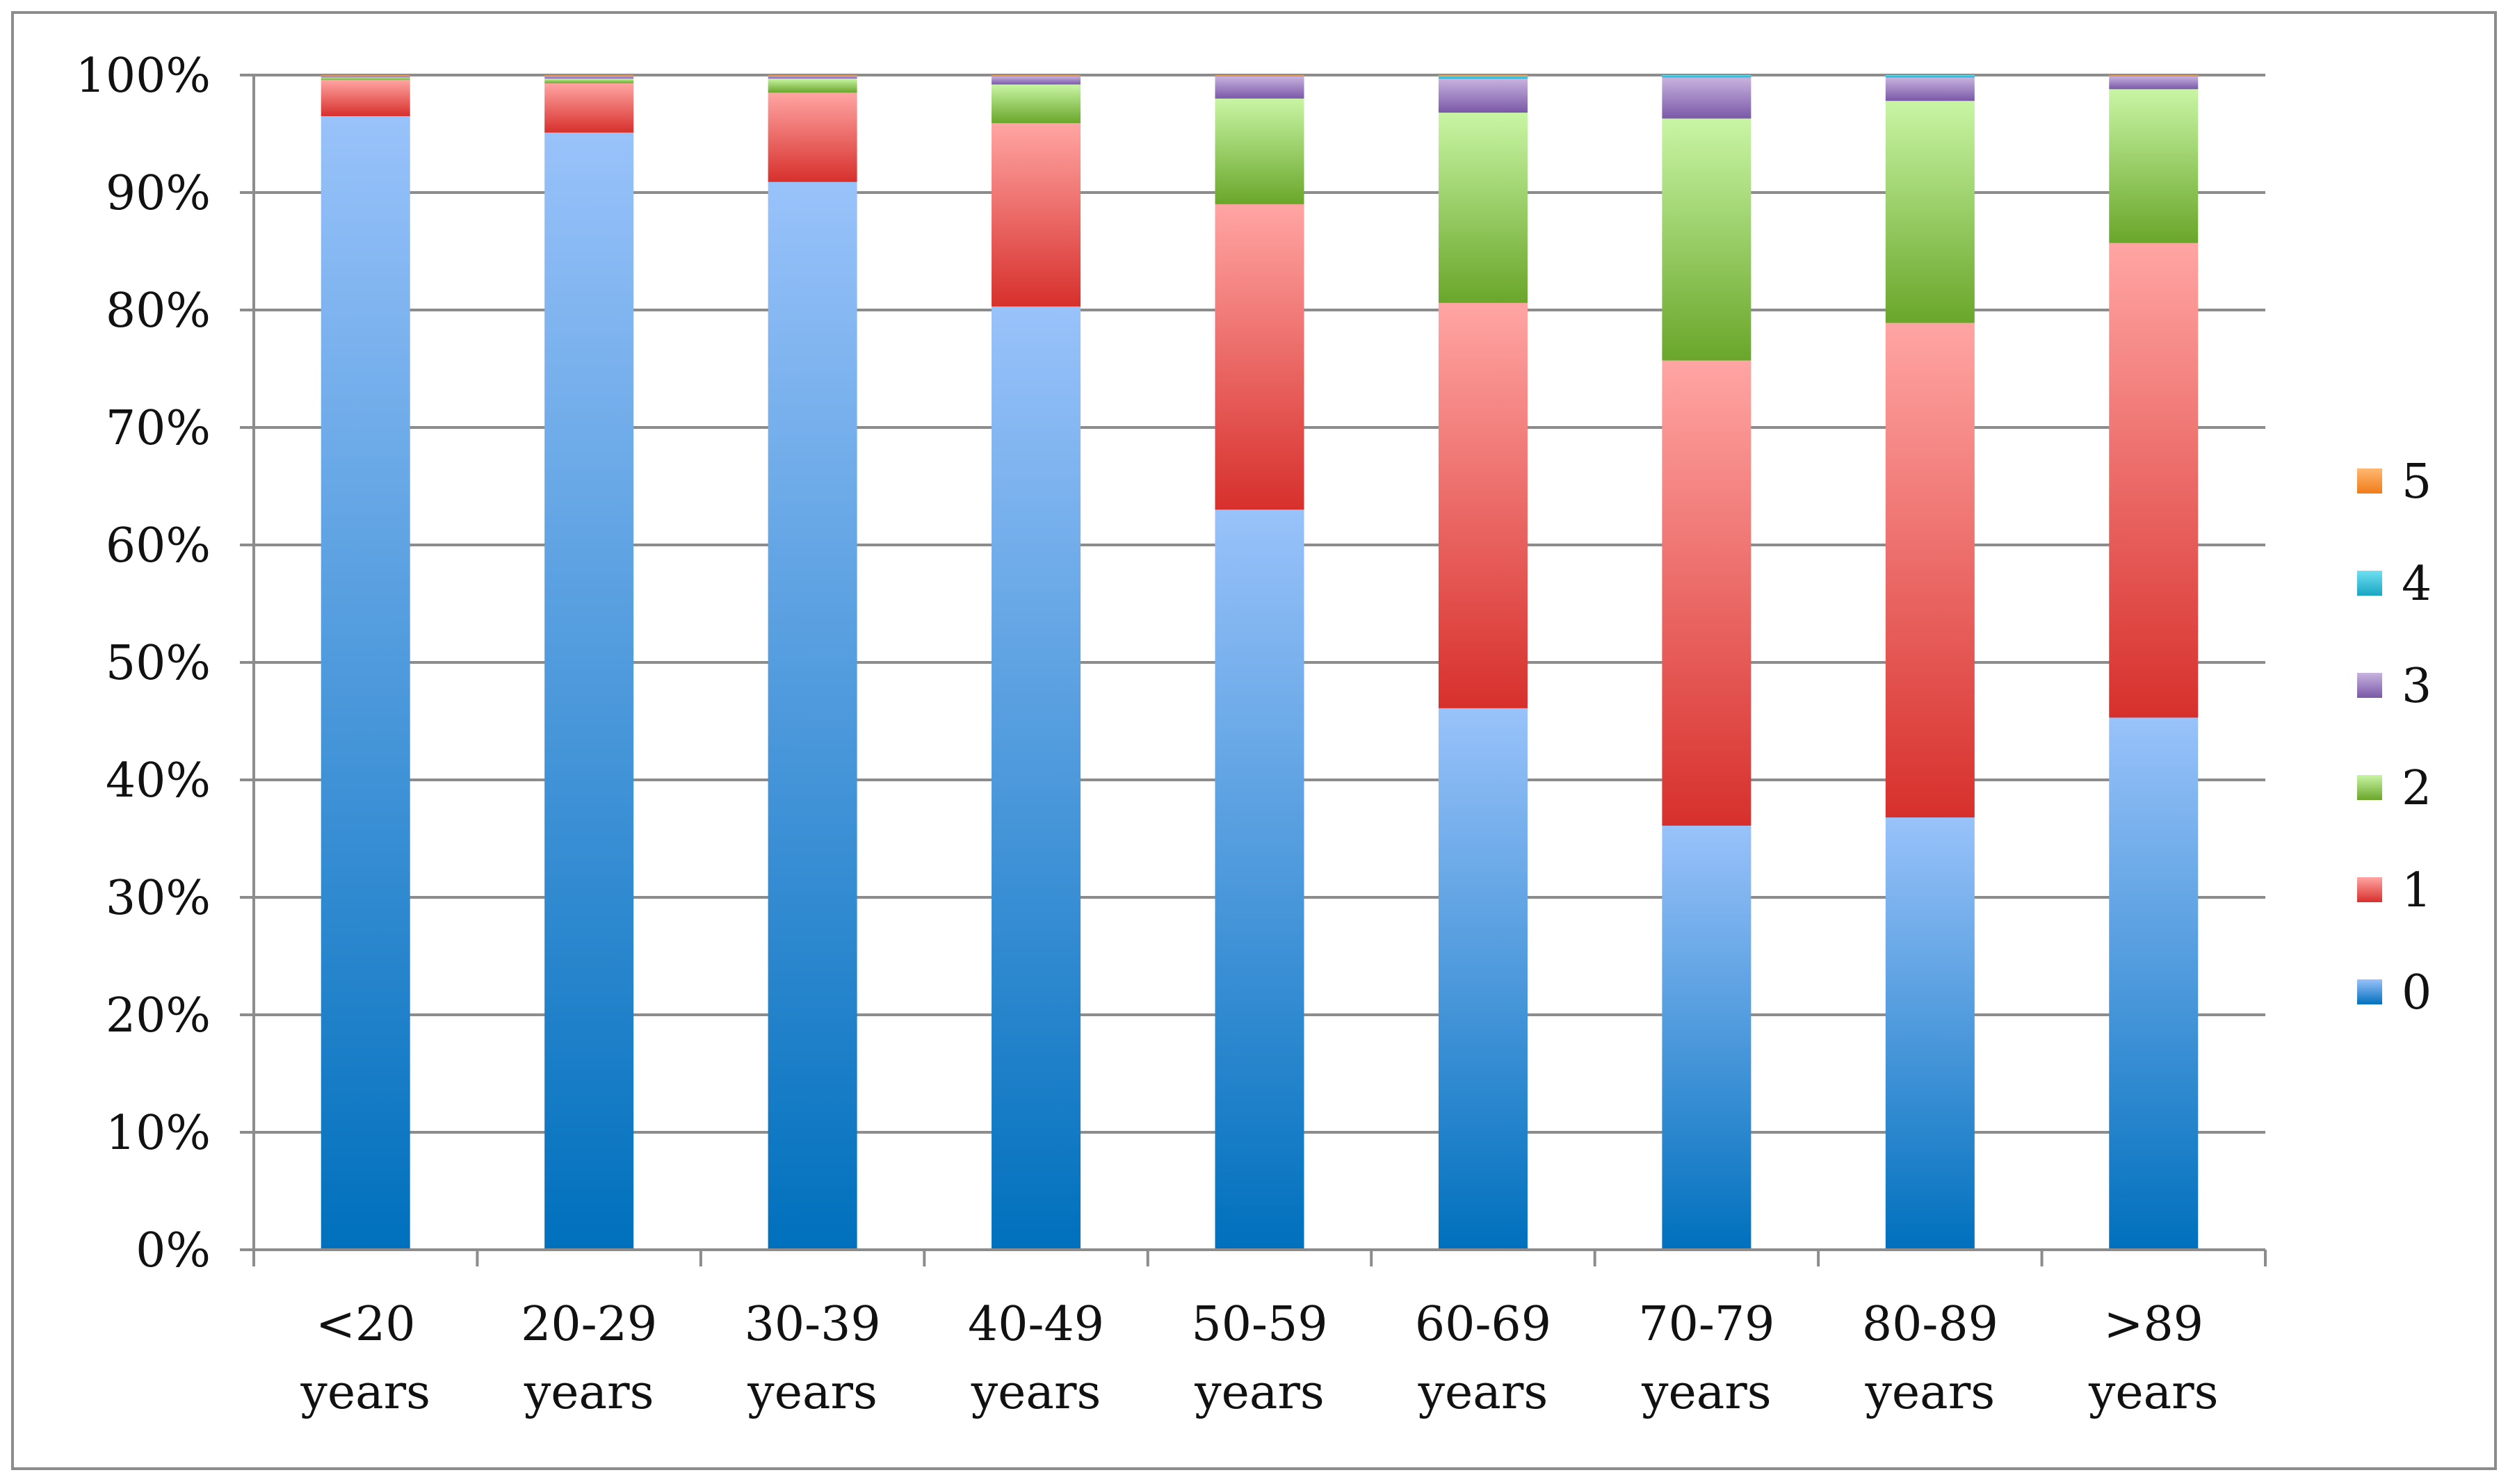 This screenshot has height=1484, width=2508. I want to click on legend: 5 4 3 2 1 0, so click(2394, 737).